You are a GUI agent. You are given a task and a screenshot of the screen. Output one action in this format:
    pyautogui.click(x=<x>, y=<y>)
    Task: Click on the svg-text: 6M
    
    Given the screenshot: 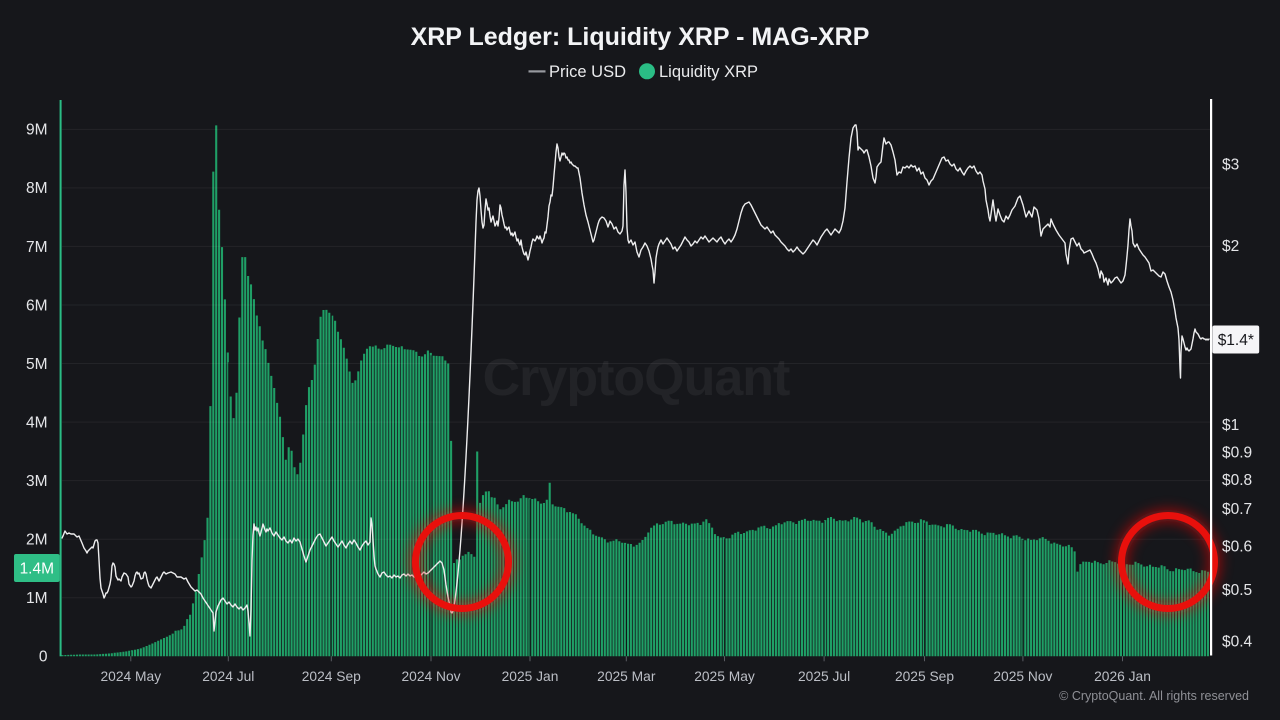 What is the action you would take?
    pyautogui.click(x=37, y=305)
    